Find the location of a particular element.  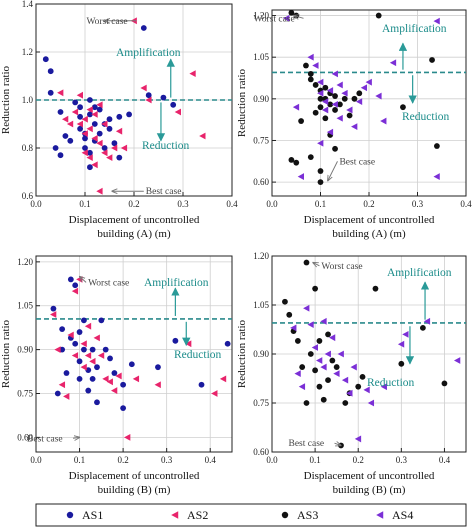

amplification-label: Amplification is located at coordinates (414, 29).